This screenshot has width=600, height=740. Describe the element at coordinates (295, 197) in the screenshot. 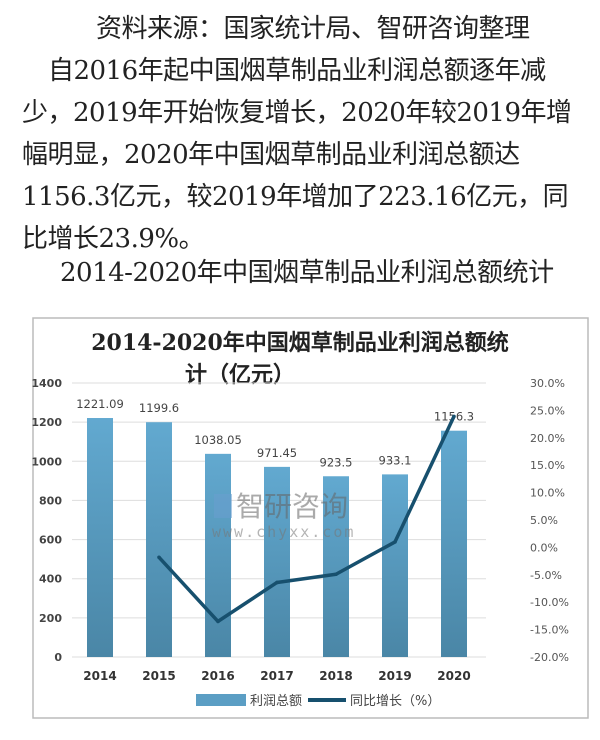

I see `paragraph-line: 1156.3亿元，较2019年增加了223.16亿元，同` at that location.